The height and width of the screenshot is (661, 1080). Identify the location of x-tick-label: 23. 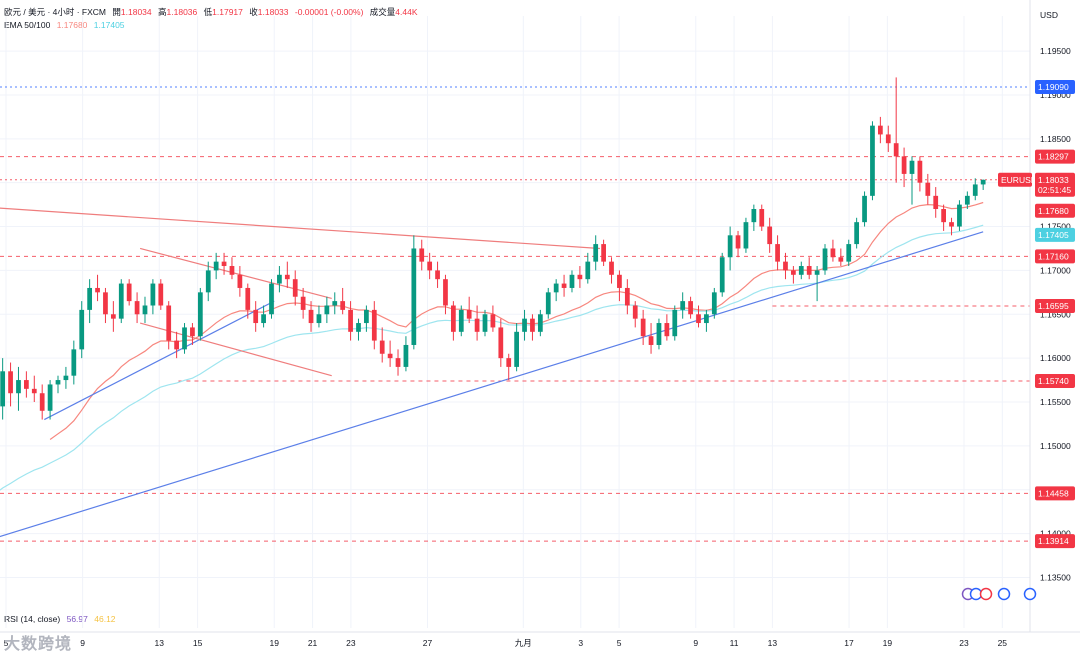
(964, 643).